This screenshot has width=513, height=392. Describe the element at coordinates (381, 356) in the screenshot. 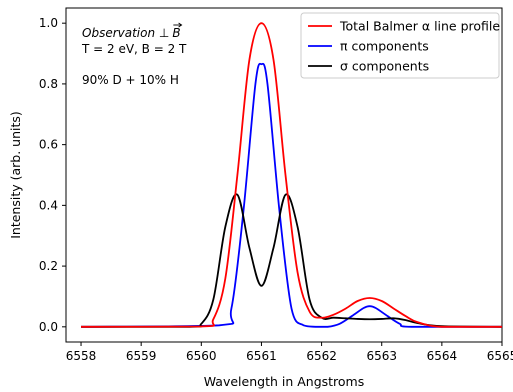

I see `x-tick-label: 6563` at that location.